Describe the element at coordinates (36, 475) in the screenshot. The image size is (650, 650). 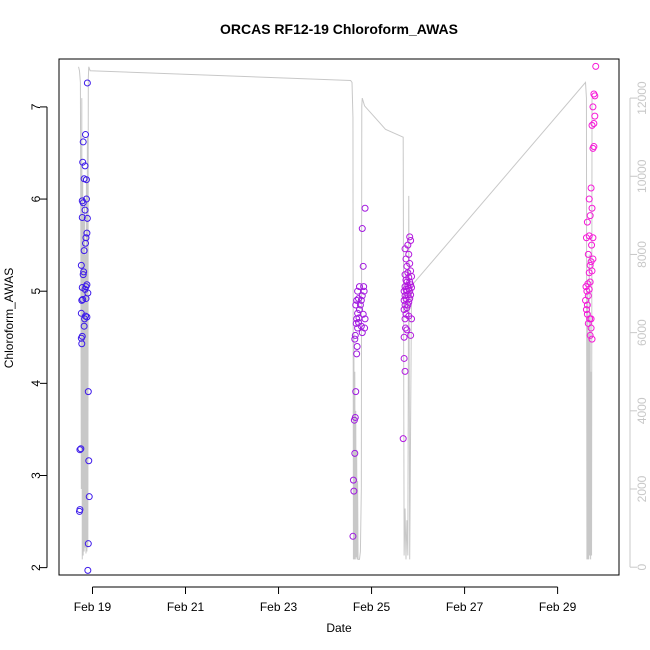
I see `y-tick-label: 3` at that location.